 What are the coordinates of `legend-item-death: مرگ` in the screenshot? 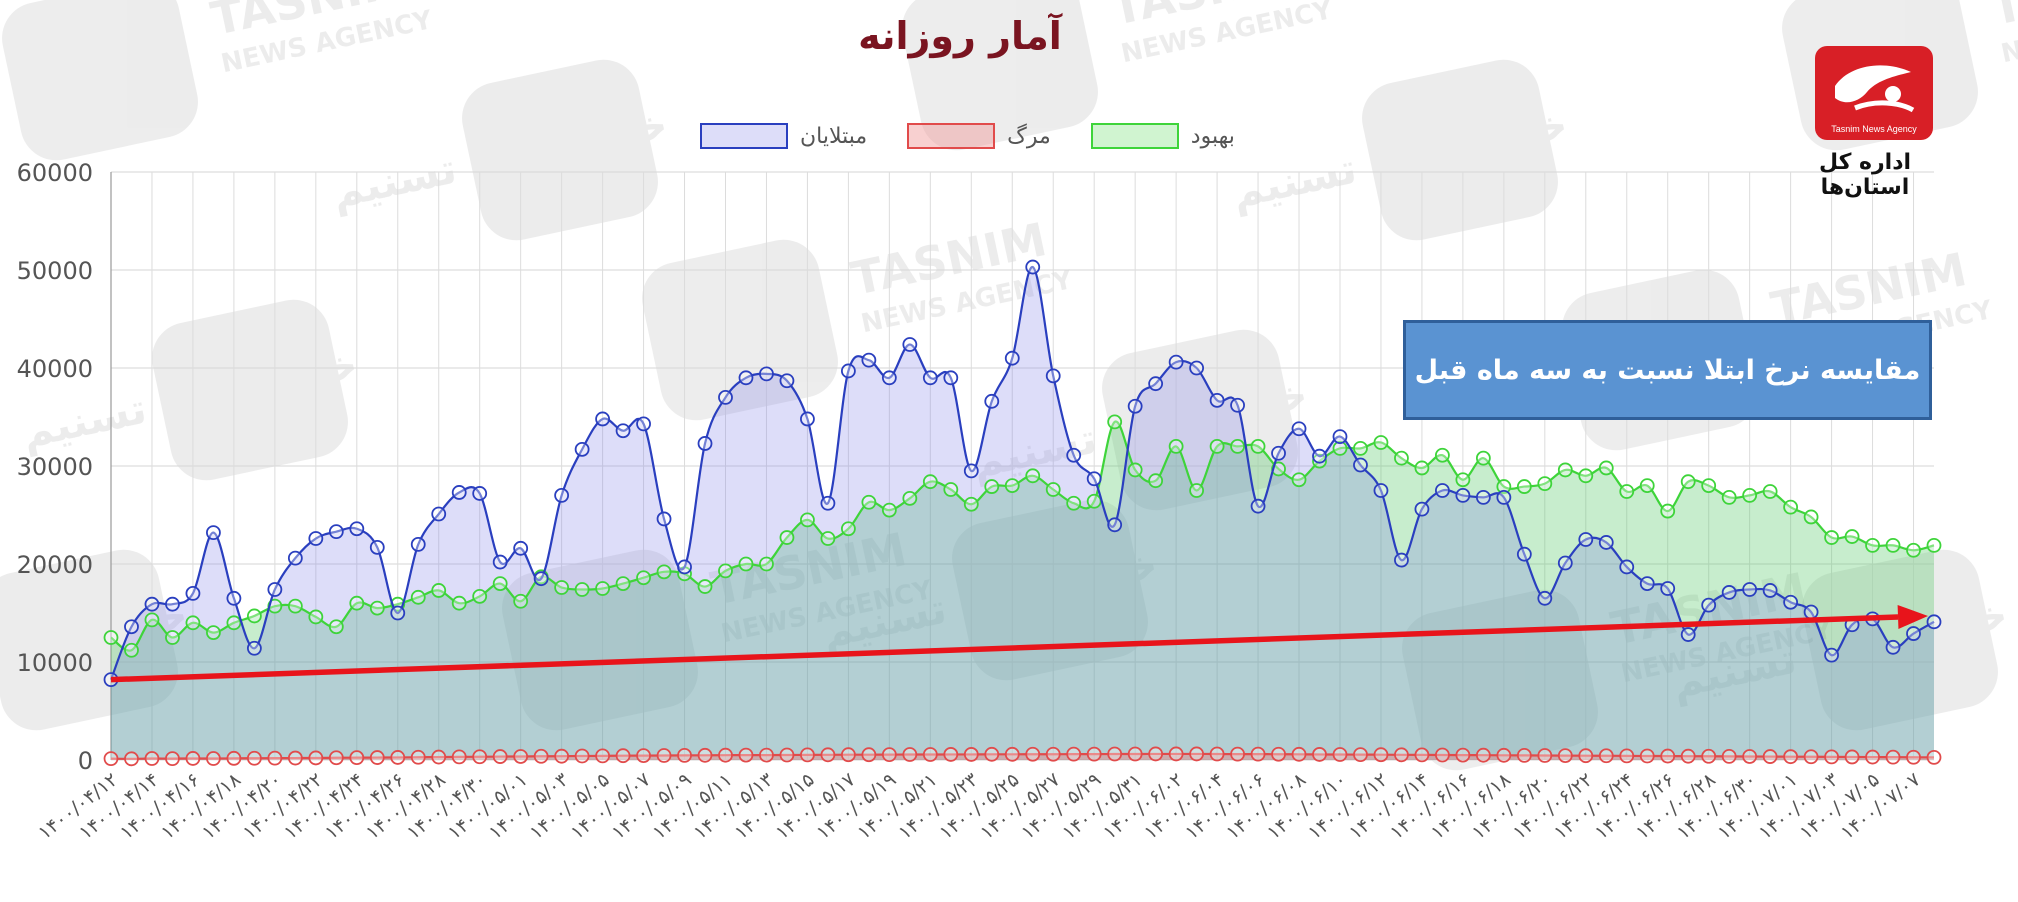 It's located at (979, 136).